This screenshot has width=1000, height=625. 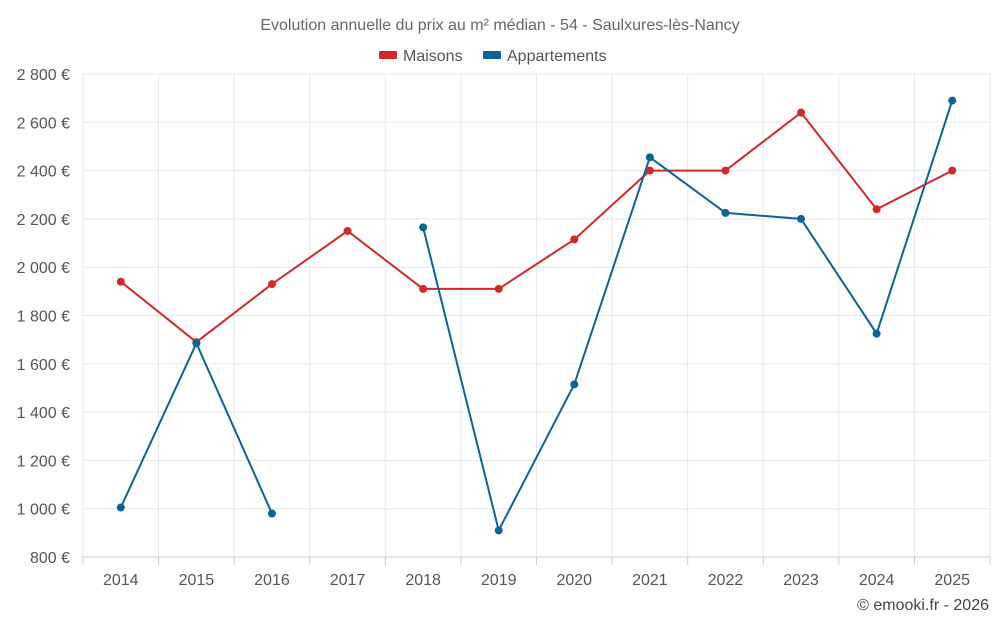 What do you see at coordinates (43, 75) in the screenshot?
I see `y-tick-label: 2 800 €` at bounding box center [43, 75].